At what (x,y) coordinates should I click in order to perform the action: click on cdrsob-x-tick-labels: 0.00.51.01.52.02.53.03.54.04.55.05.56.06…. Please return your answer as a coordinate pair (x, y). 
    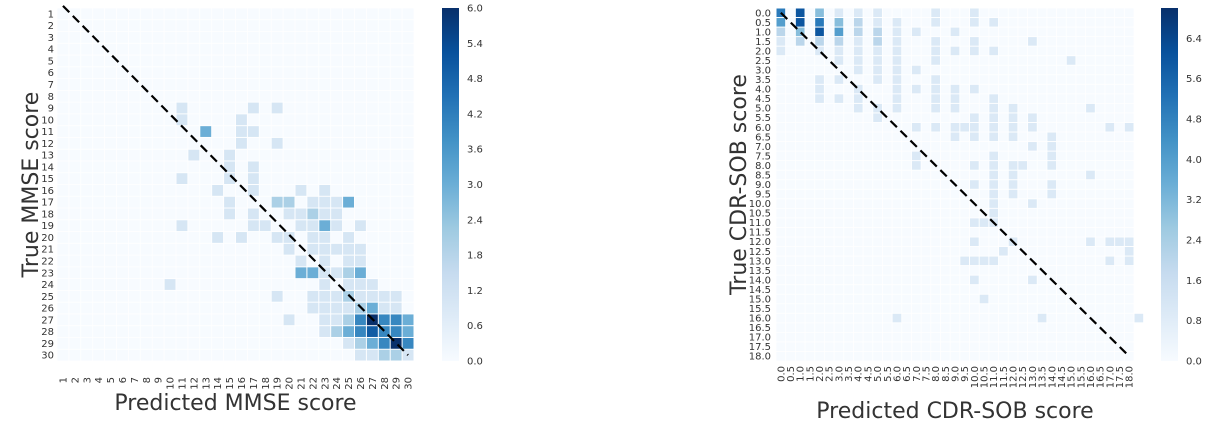
    Looking at the image, I should click on (955, 377).